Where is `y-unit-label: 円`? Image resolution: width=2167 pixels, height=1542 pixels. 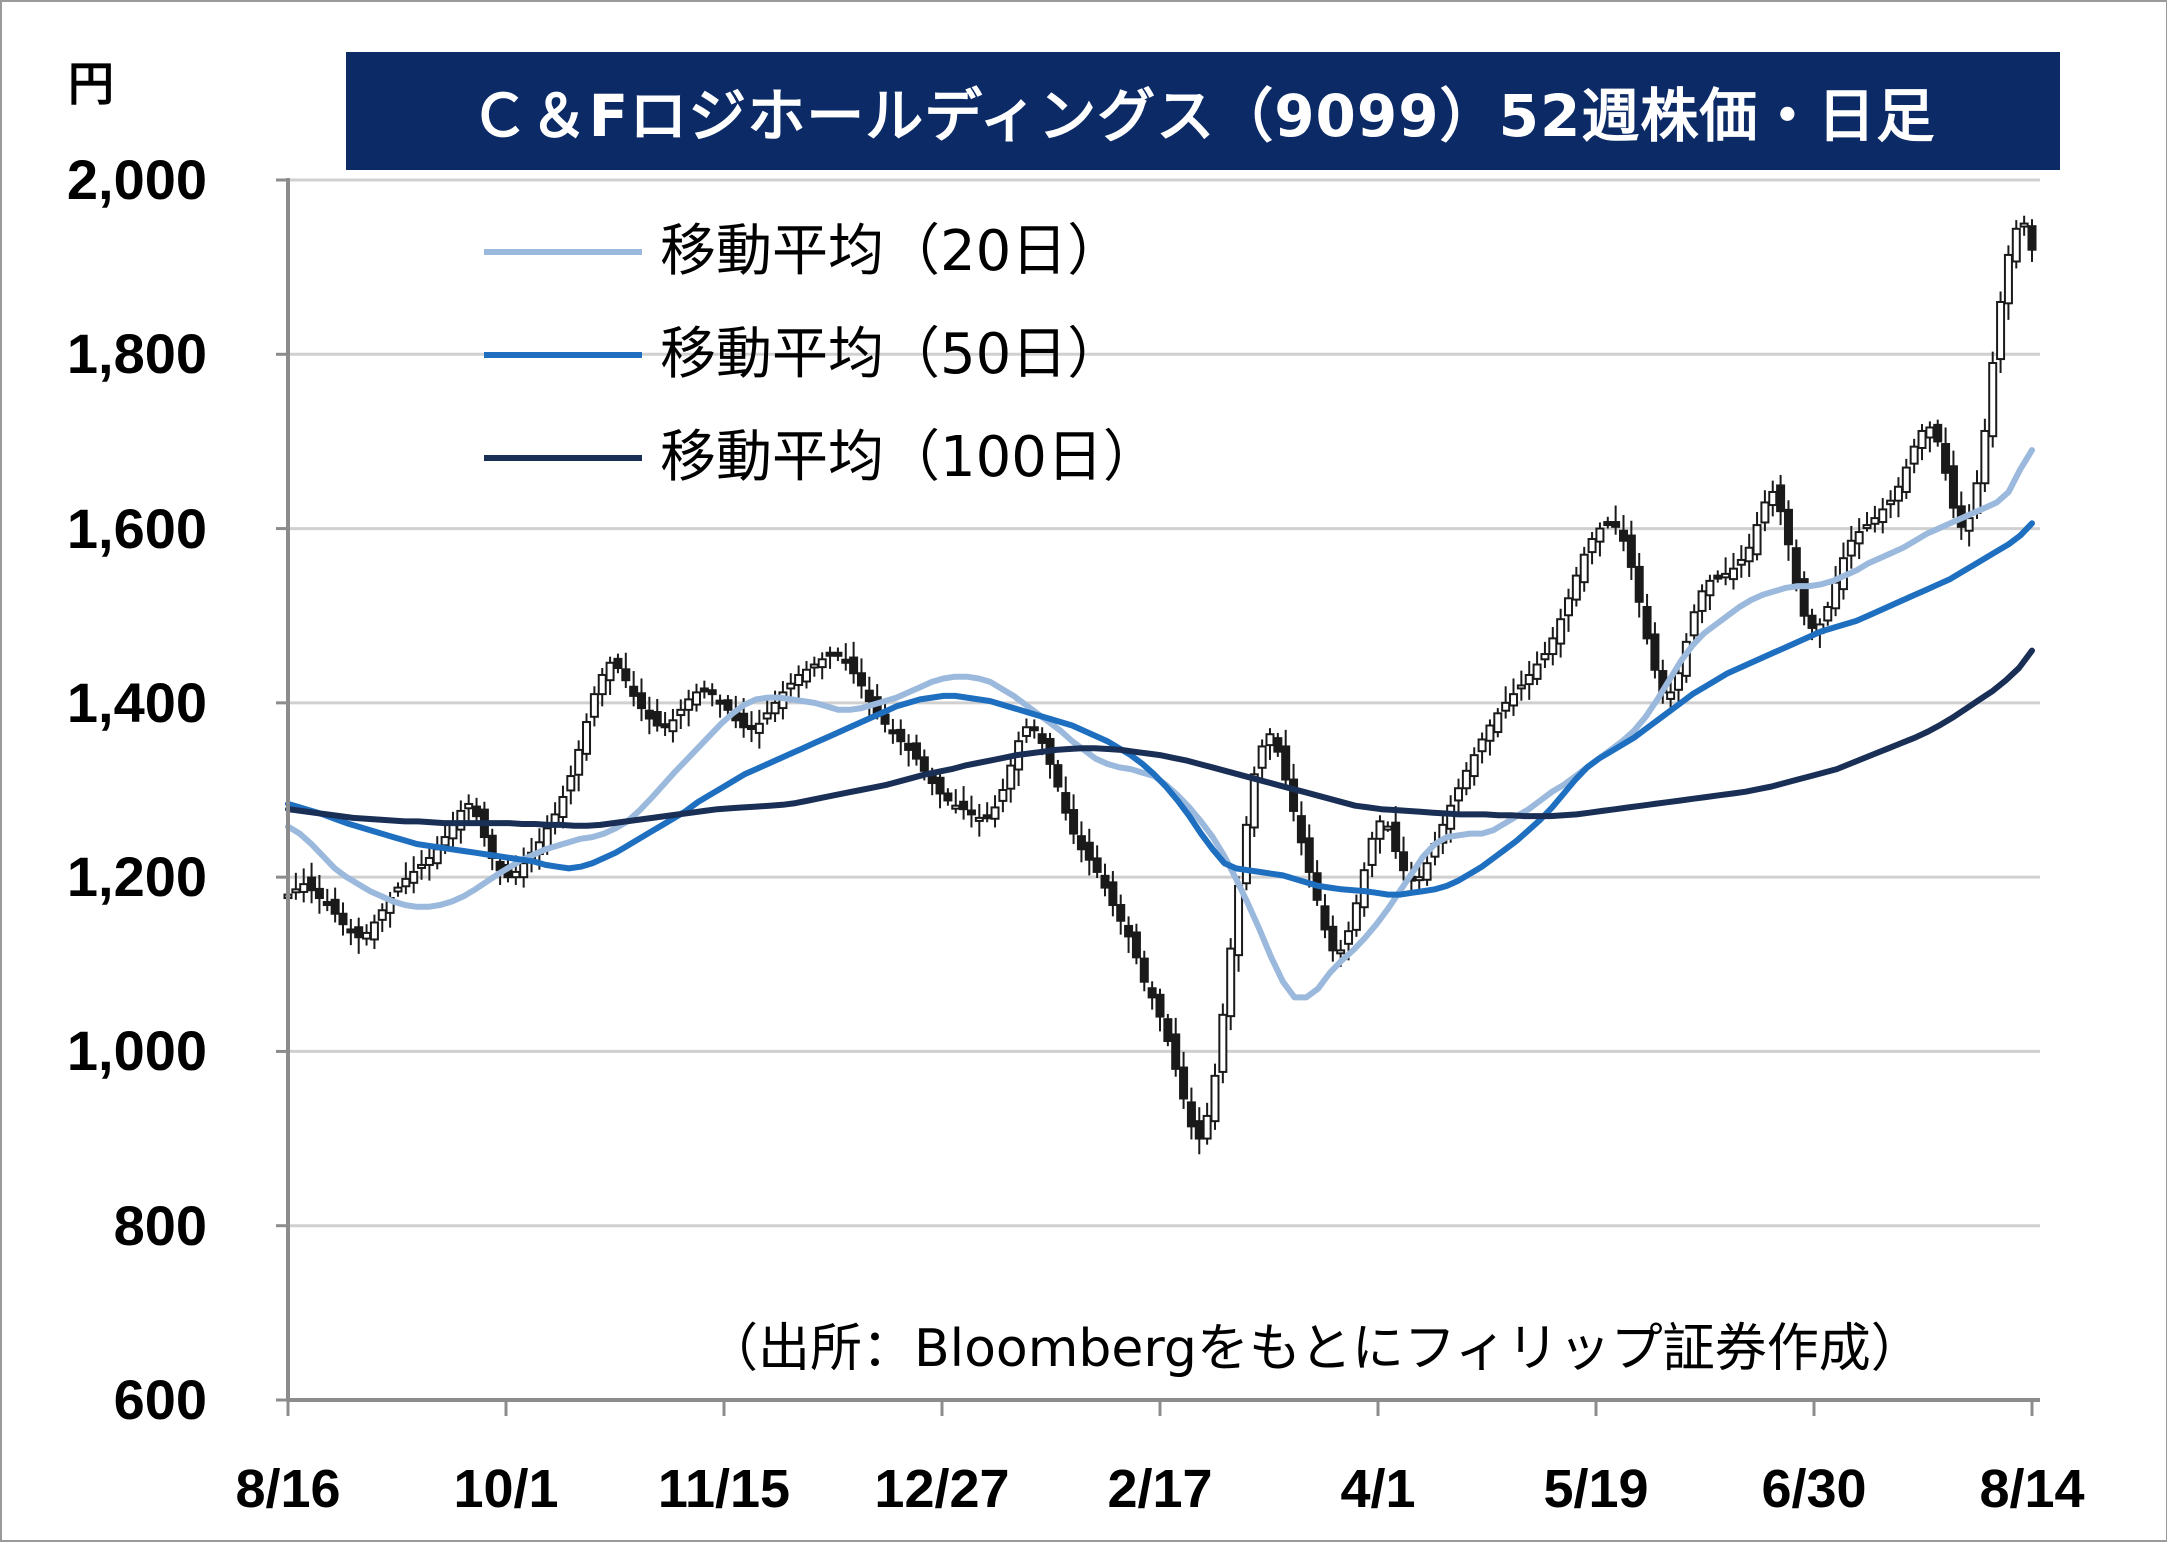 y-unit-label: 円 is located at coordinates (91, 84).